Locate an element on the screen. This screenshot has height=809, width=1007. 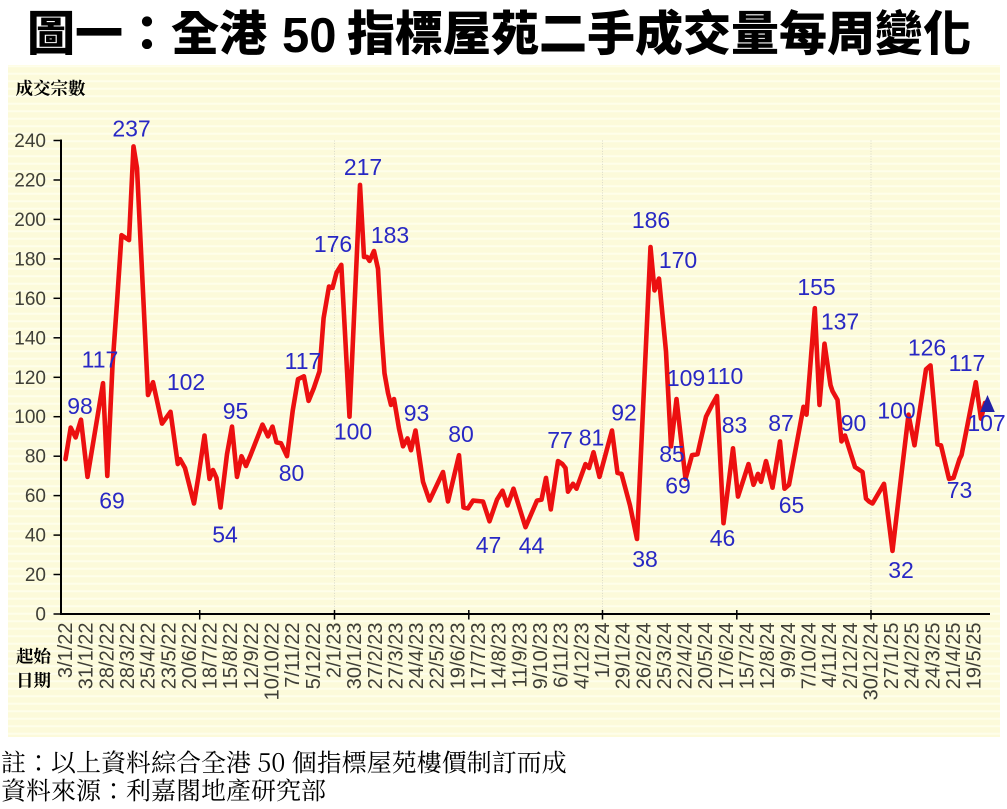
svg-text: 180 is located at coordinates (30, 259).